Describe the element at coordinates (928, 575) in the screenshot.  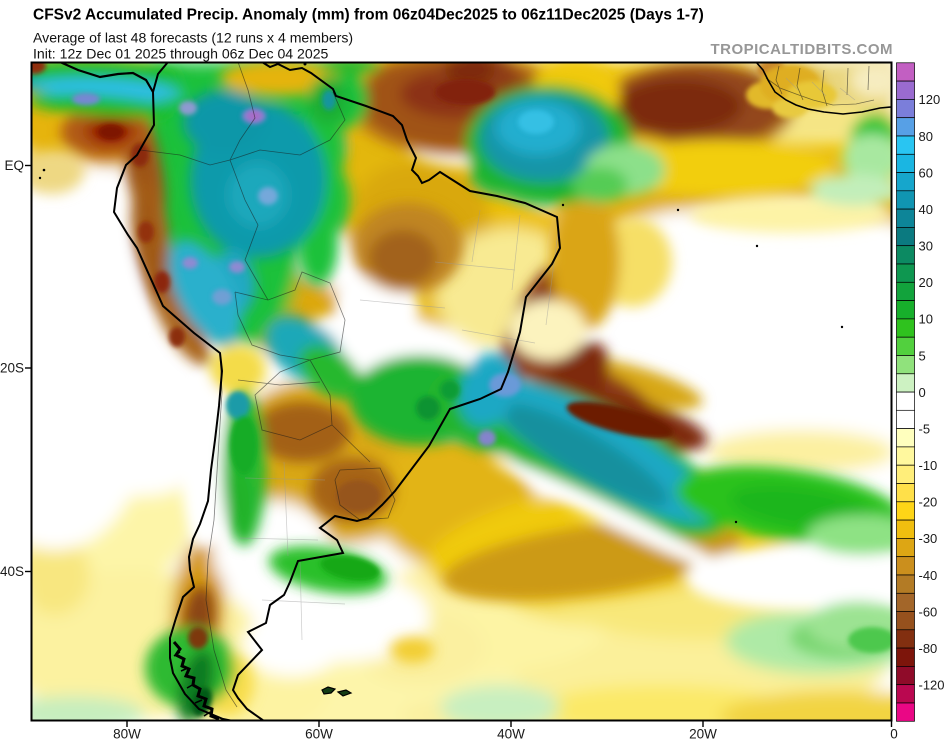
I see `svg-text: -40` at that location.